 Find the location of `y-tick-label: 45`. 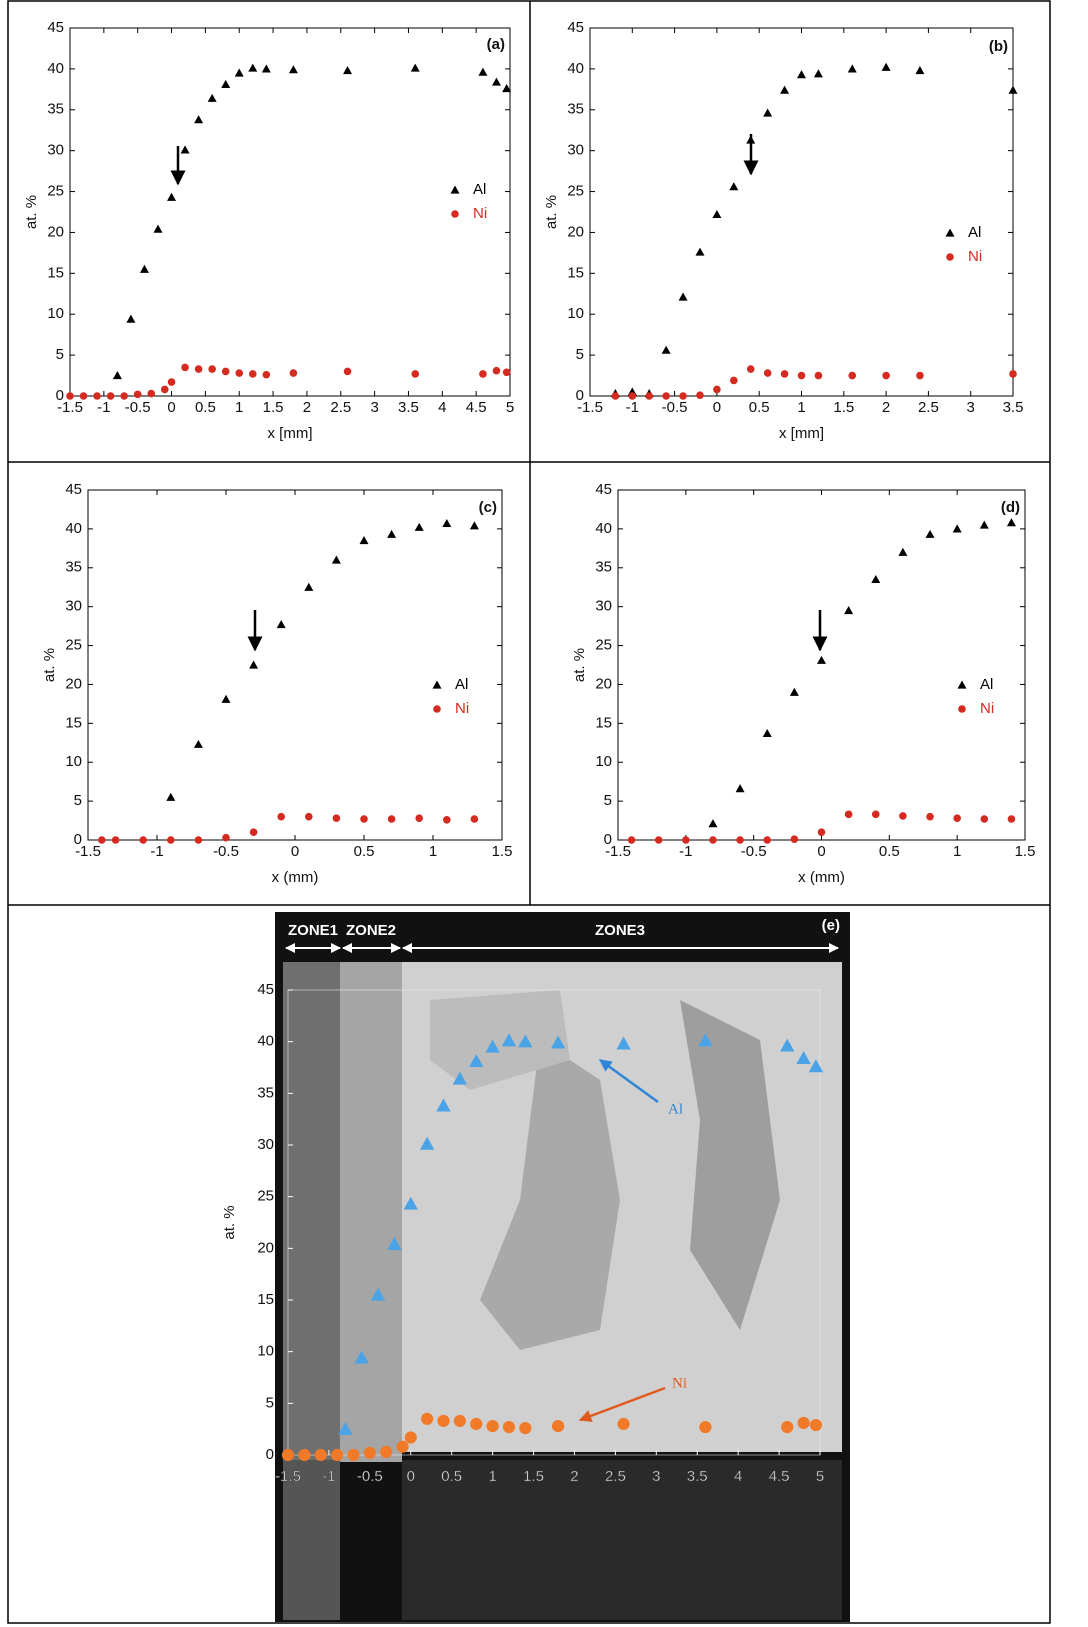

y-tick-label: 45 is located at coordinates (603, 489).